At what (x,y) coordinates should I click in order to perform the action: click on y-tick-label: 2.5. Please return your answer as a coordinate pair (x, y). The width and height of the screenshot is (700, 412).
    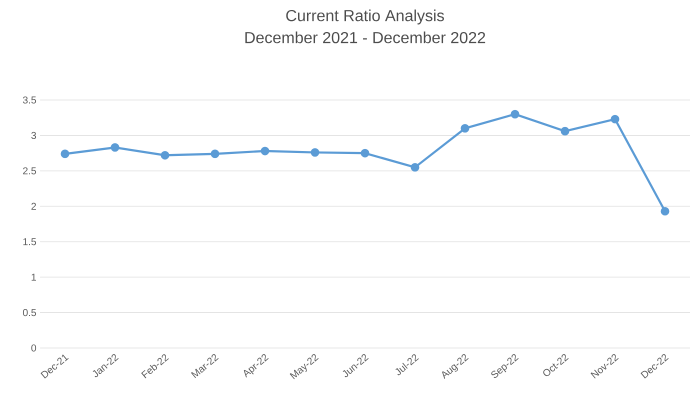
    Looking at the image, I should click on (29, 170).